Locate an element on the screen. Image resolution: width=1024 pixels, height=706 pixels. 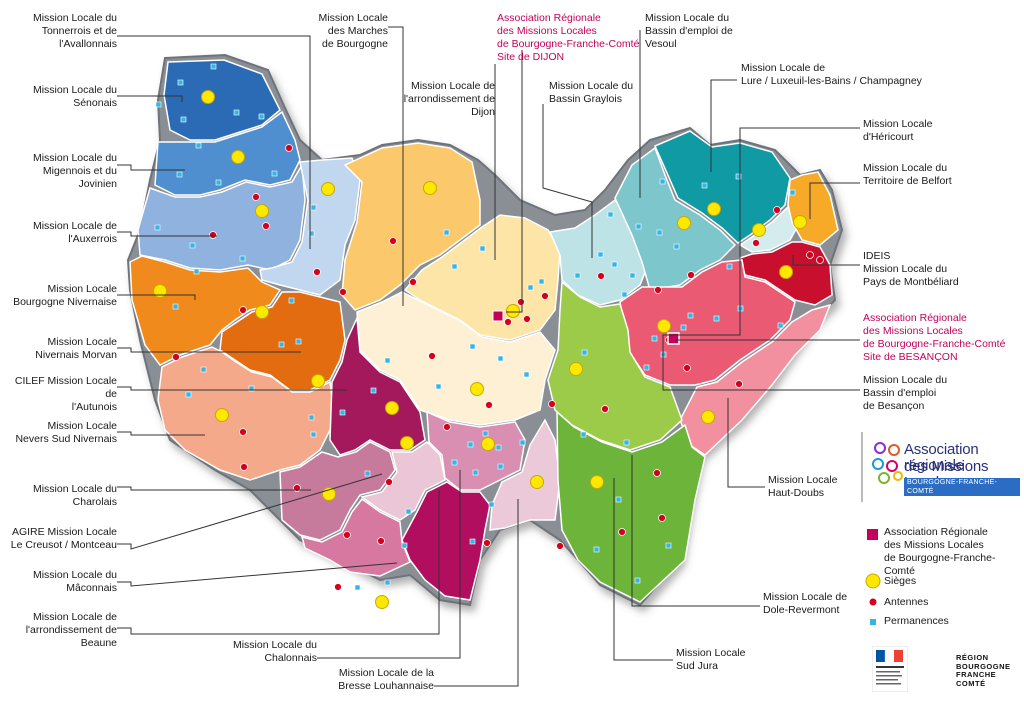
label-graylois: Mission Locale du Bassin Graylois is located at coordinates (591, 92).